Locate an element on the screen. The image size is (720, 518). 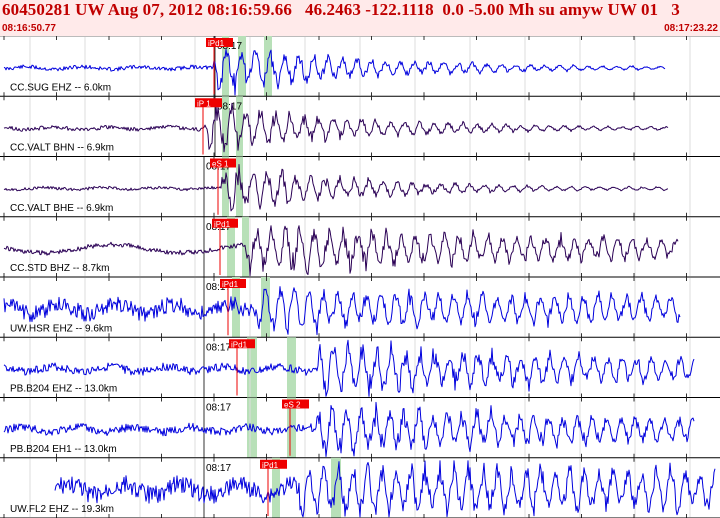
trace-row: 08:17 iPd1 UW.FL2 EHZ -- 19.3km is located at coordinates (360, 487).